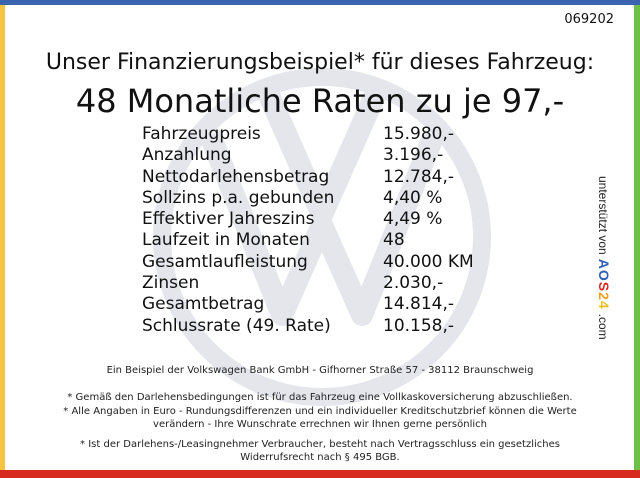  Describe the element at coordinates (171, 283) in the screenshot. I see `row-label: Zinsen` at that location.